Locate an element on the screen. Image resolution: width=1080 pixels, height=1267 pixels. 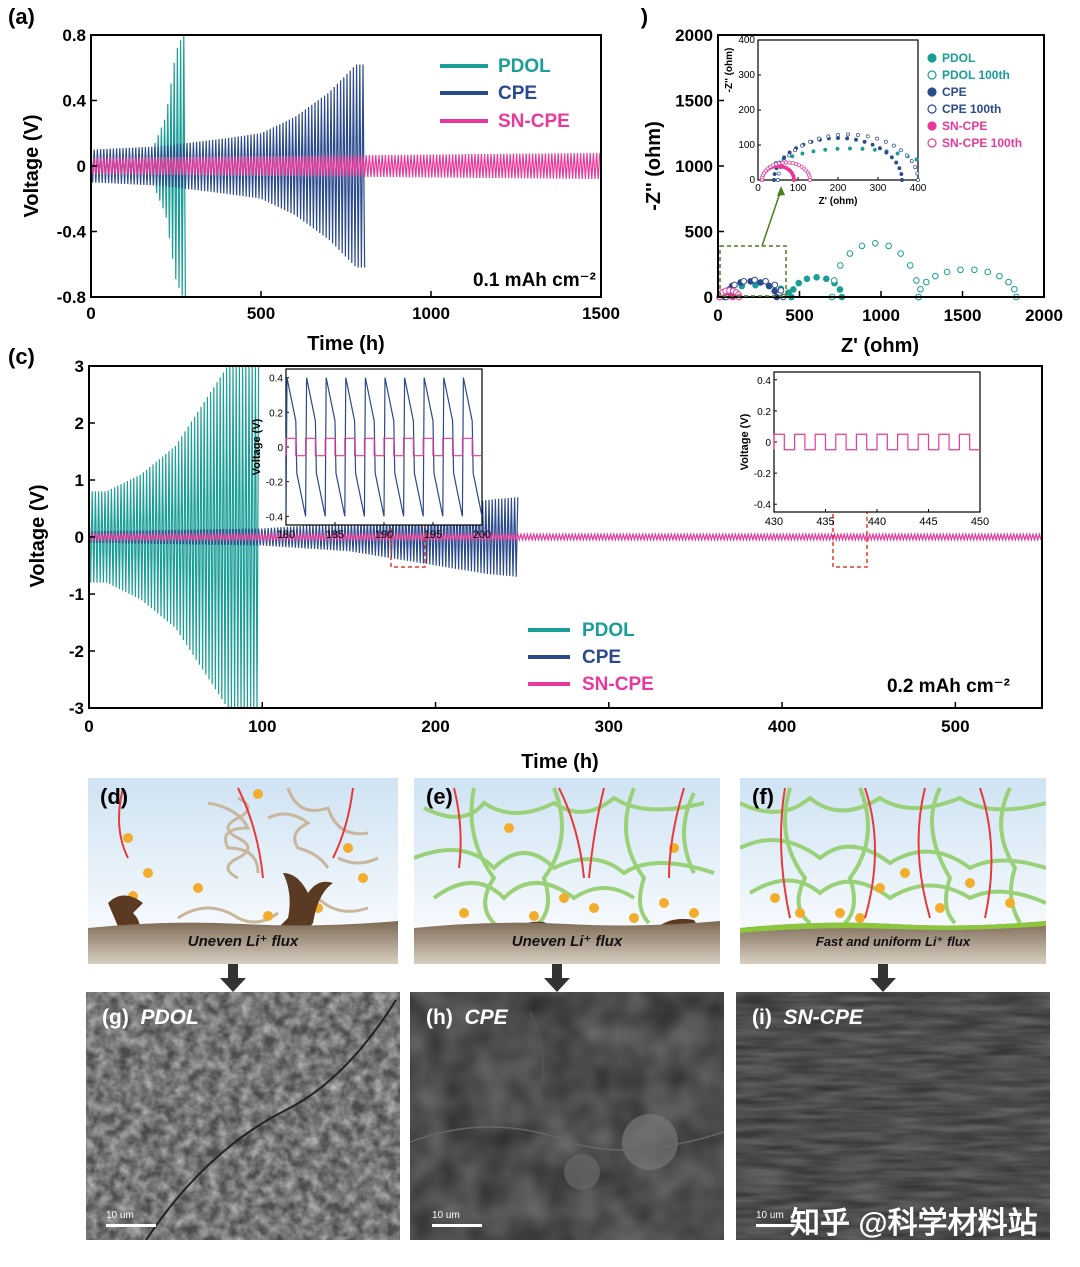
legend-b-item: SN-CPE 100th is located at coordinates (982, 143).